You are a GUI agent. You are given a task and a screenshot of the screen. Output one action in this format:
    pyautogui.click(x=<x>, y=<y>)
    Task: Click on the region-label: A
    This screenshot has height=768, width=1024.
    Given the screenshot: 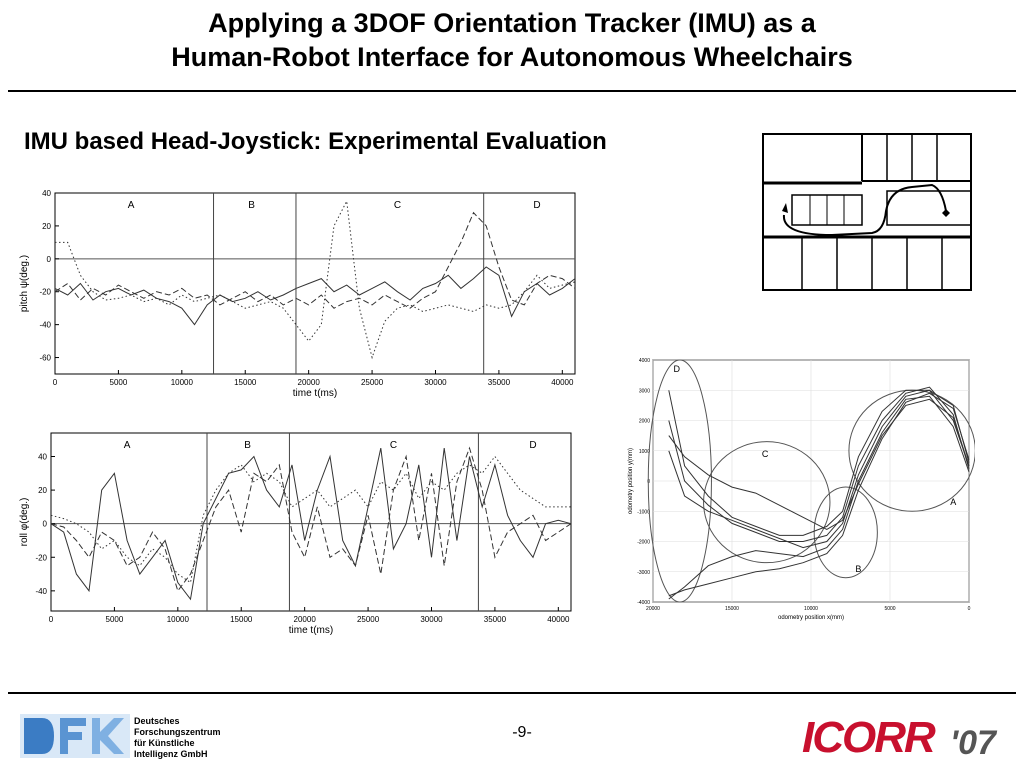 What is the action you would take?
    pyautogui.click(x=953, y=502)
    